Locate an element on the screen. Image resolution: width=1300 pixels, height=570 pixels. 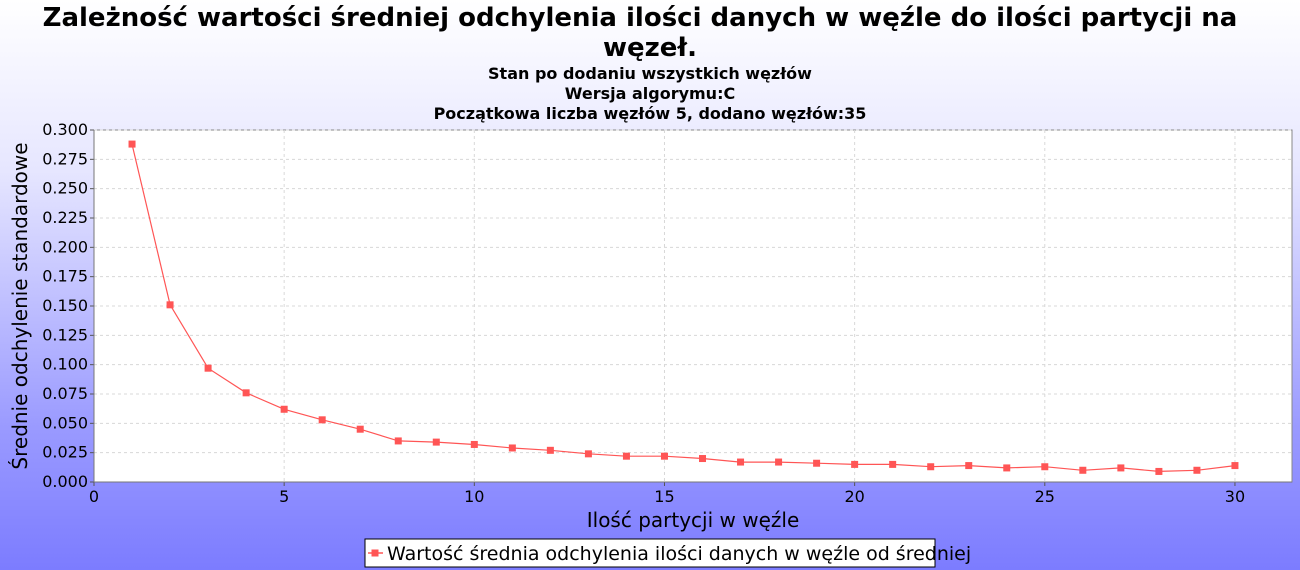
legend-marker is located at coordinates (375, 553).